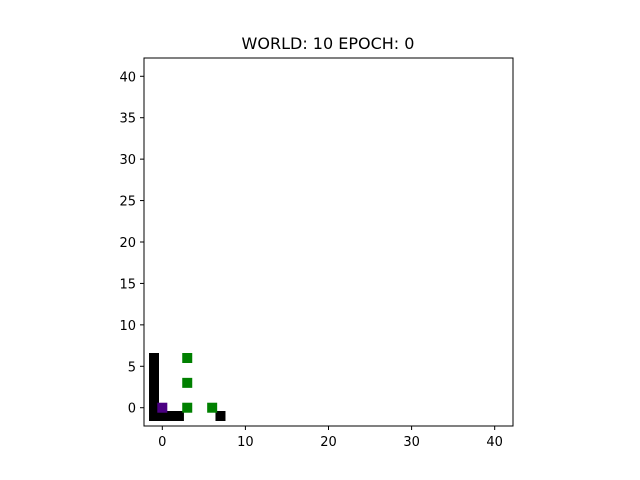 Image resolution: width=640 pixels, height=480 pixels. Describe the element at coordinates (127, 202) in the screenshot. I see `y-tick-label-5: 25` at that location.